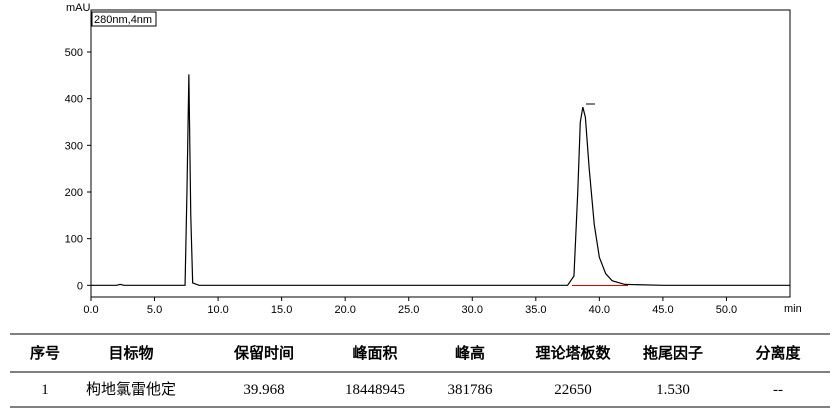 This screenshot has width=840, height=417. What do you see at coordinates (131, 389) in the screenshot?
I see `table-cell: 枸地氯雷他定` at bounding box center [131, 389].